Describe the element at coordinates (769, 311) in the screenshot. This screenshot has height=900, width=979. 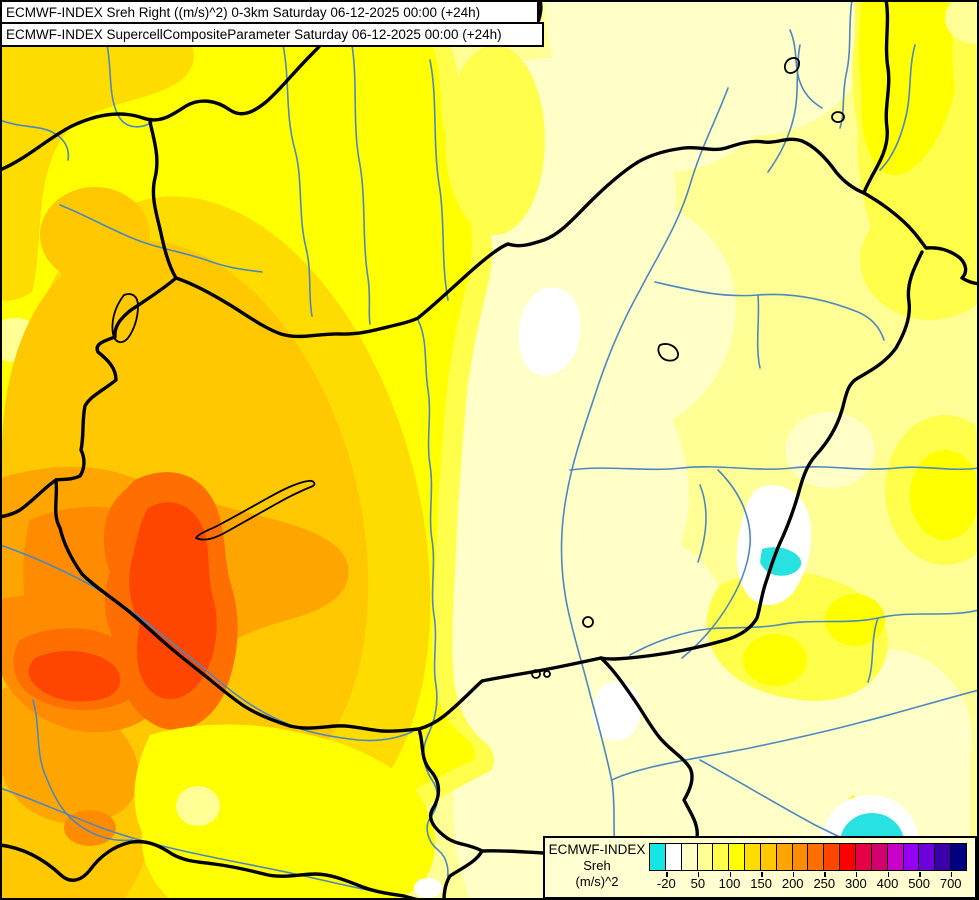
I see `river-upper-right` at that location.